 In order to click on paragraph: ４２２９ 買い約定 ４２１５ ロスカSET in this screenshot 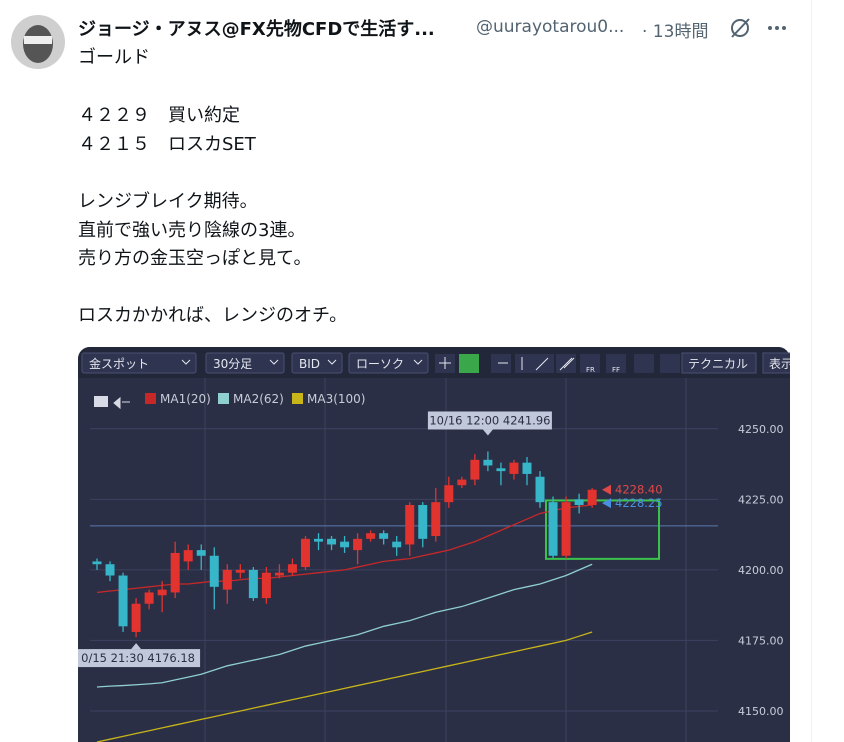, I will do `click(167, 130)`.